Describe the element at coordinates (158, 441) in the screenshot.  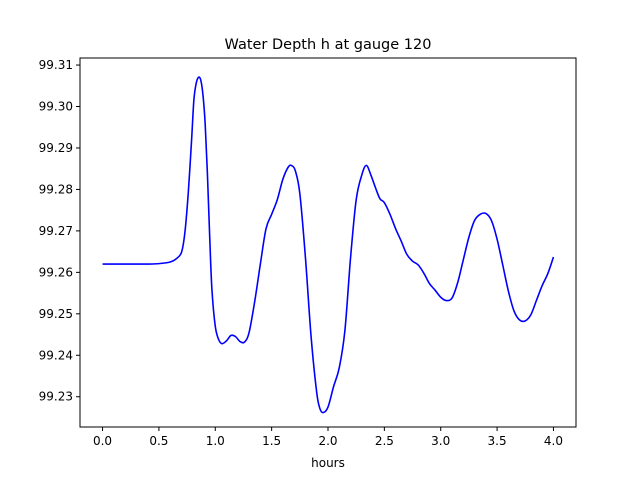
I see `x-tick-label: 0.5` at that location.